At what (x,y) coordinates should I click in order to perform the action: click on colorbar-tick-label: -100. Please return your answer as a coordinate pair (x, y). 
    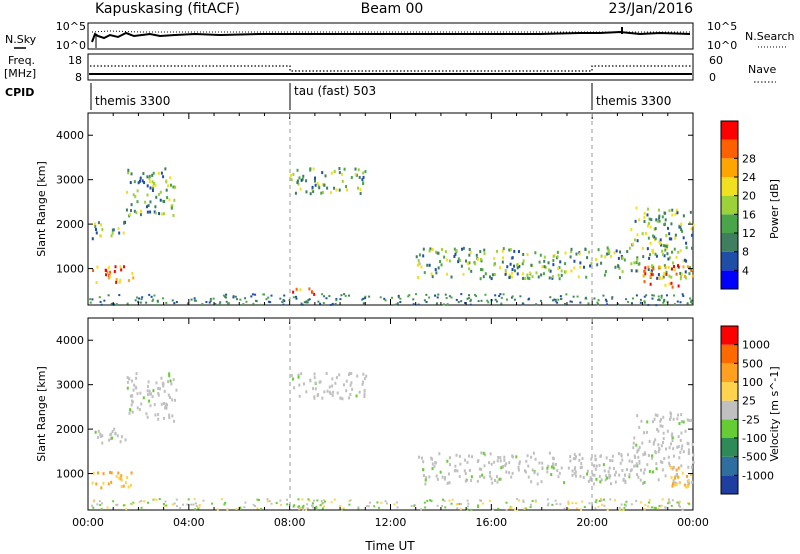
    Looking at the image, I should click on (754, 438).